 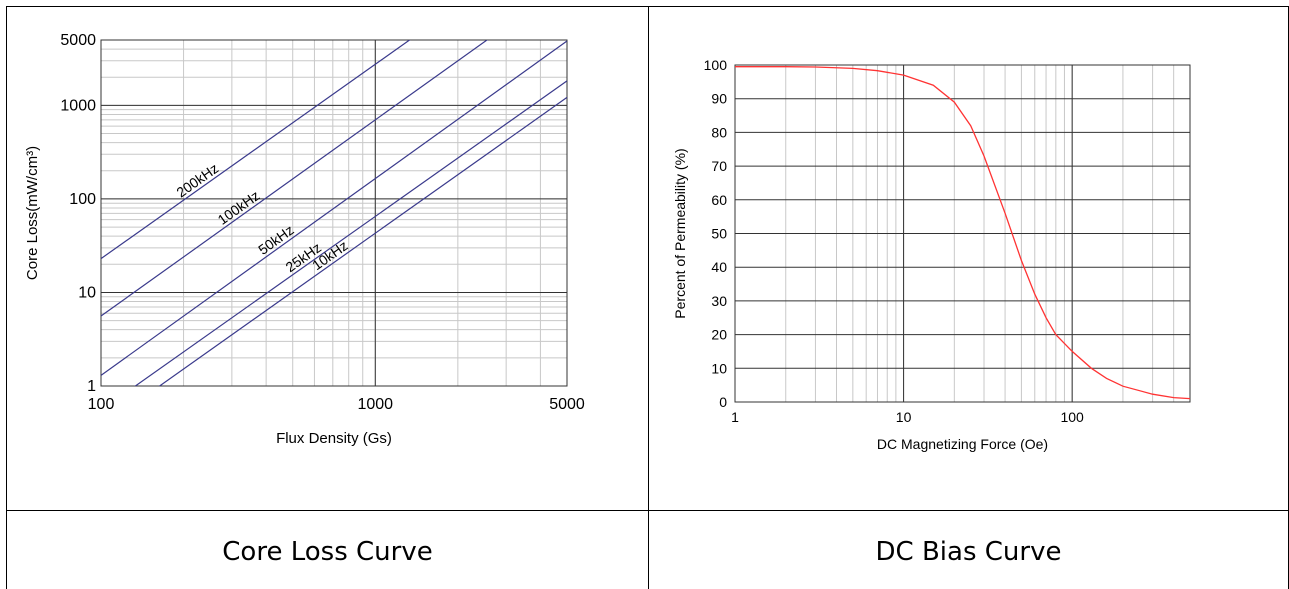 I want to click on series-label: 200kHz, so click(x=197, y=180).